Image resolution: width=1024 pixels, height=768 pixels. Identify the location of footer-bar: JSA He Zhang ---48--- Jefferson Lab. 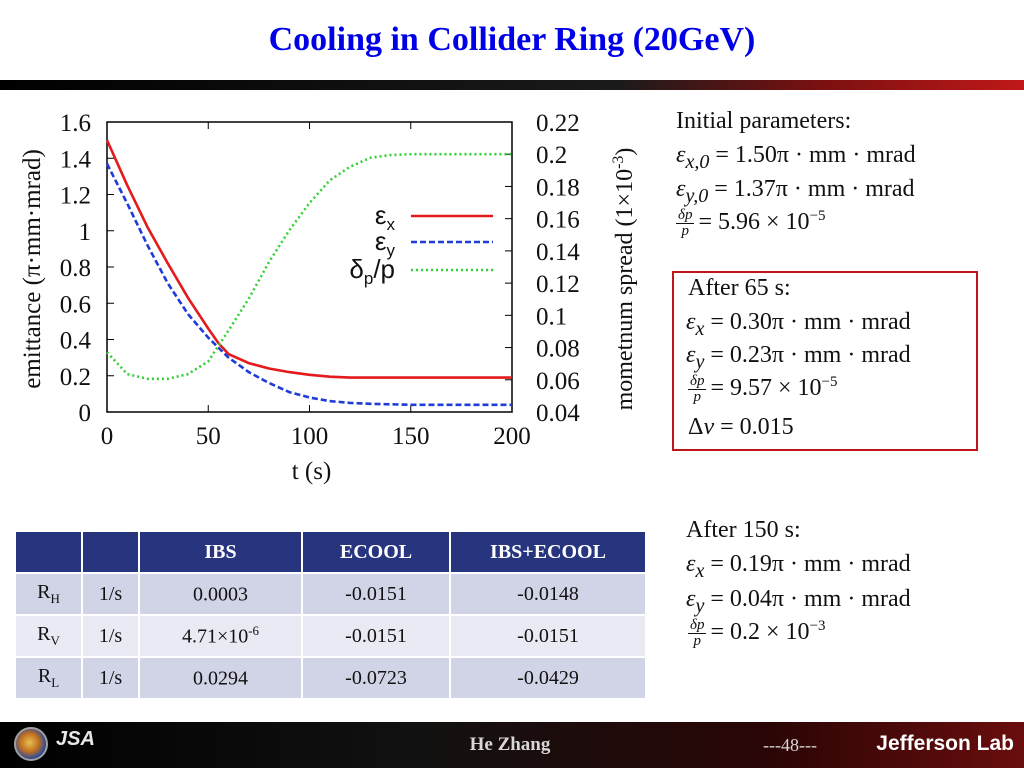
(512, 745).